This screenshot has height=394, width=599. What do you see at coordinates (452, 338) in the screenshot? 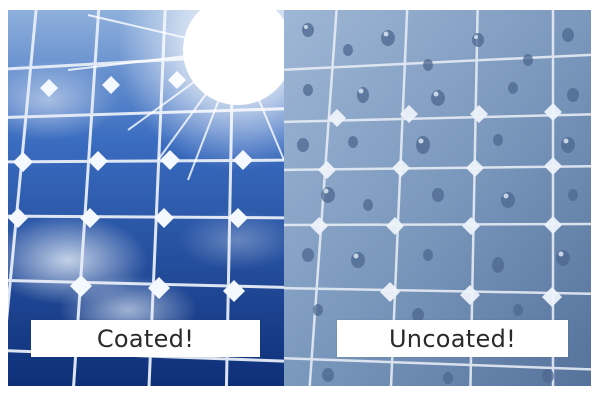
I see `uncoated-label: Uncoated!` at bounding box center [452, 338].